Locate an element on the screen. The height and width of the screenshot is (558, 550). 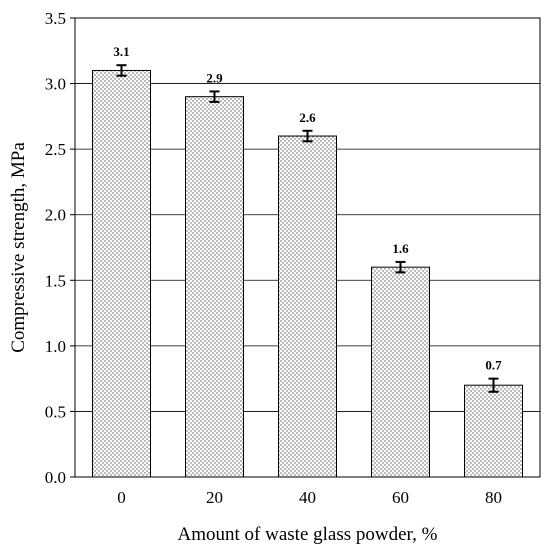
y-tick-label: 2.5 is located at coordinates (55, 149).